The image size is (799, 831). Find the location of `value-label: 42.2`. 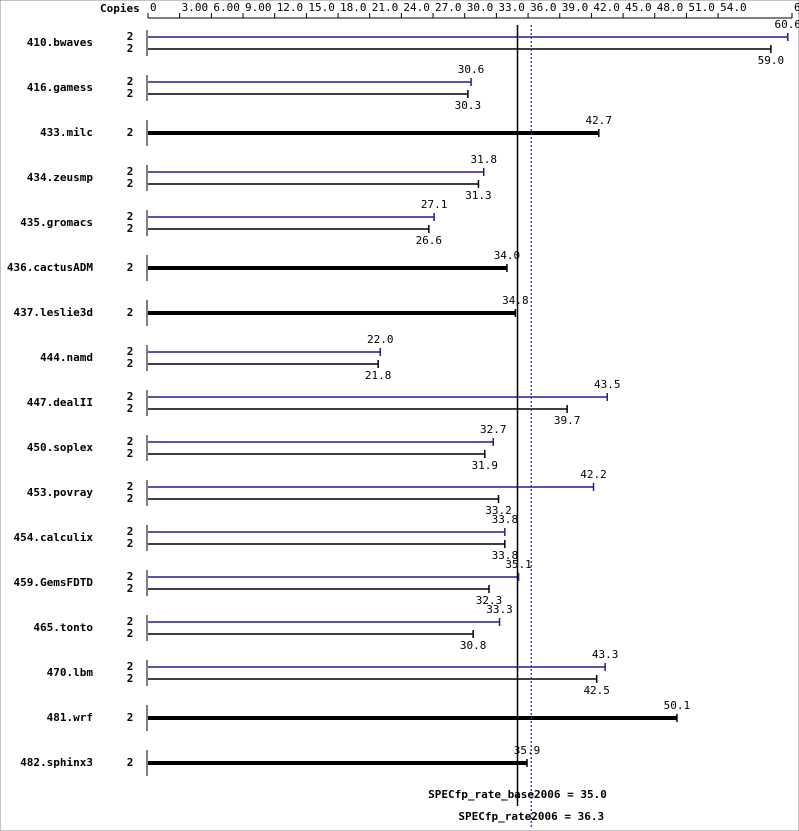

value-label: 42.2 is located at coordinates (593, 474).